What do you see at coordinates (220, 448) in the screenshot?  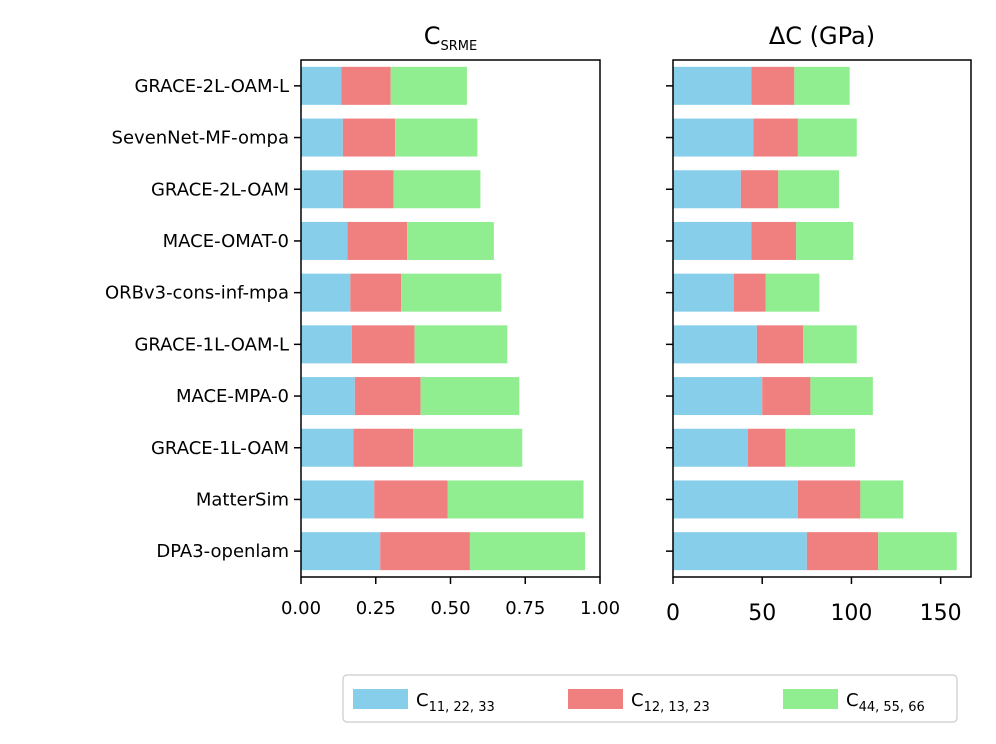 I see `y-tick-label-grace-1l-oam: GRACE-1L-OAM` at bounding box center [220, 448].